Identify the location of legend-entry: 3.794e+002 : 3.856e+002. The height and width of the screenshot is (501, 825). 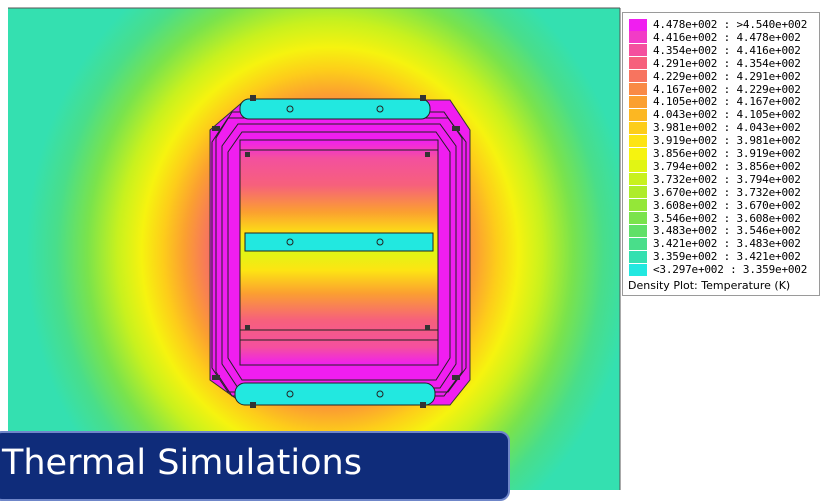
(715, 166).